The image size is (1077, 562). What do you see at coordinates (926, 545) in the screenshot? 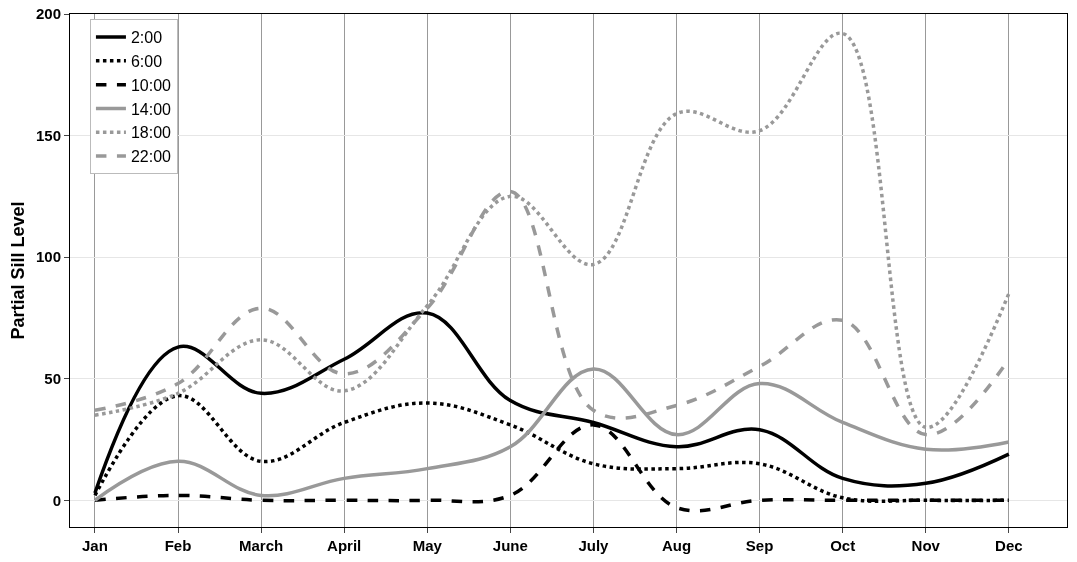
I see `x-tick-label: Nov` at bounding box center [926, 545].